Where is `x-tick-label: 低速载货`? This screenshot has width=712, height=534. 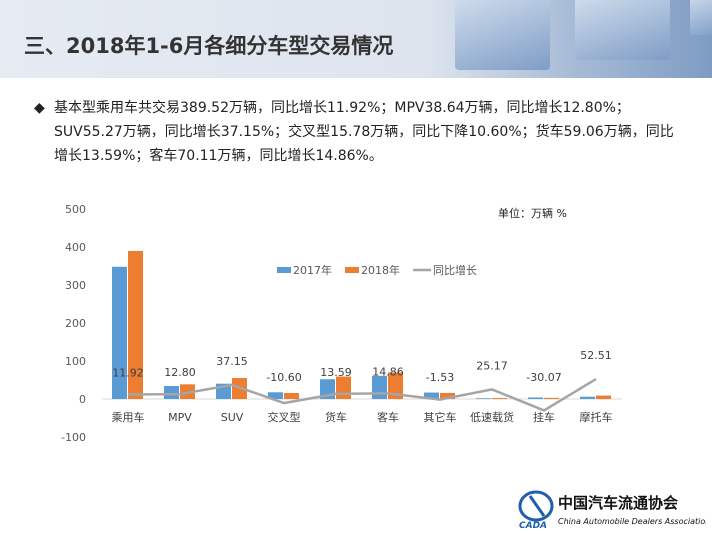 x-tick-label: 低速载货 is located at coordinates (492, 417).